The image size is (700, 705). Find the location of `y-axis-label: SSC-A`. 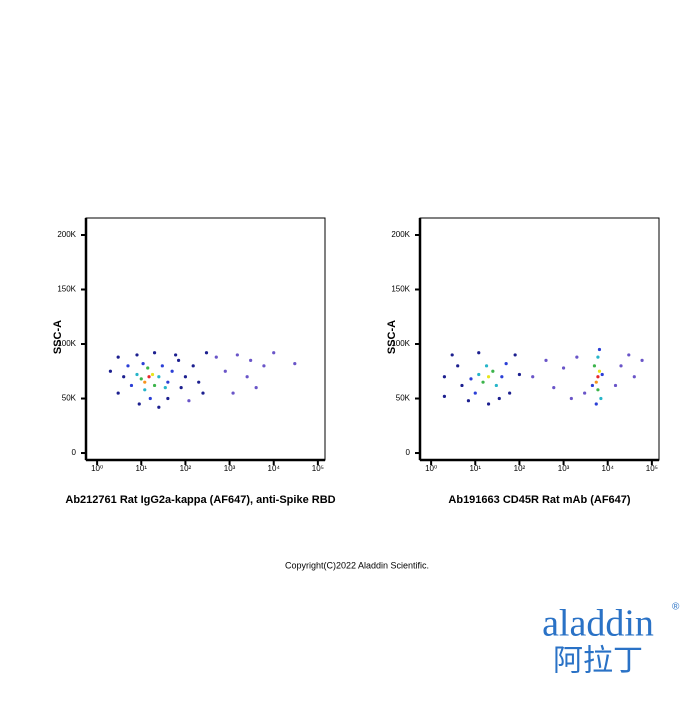

y-axis-label: SSC-A is located at coordinates (392, 337).